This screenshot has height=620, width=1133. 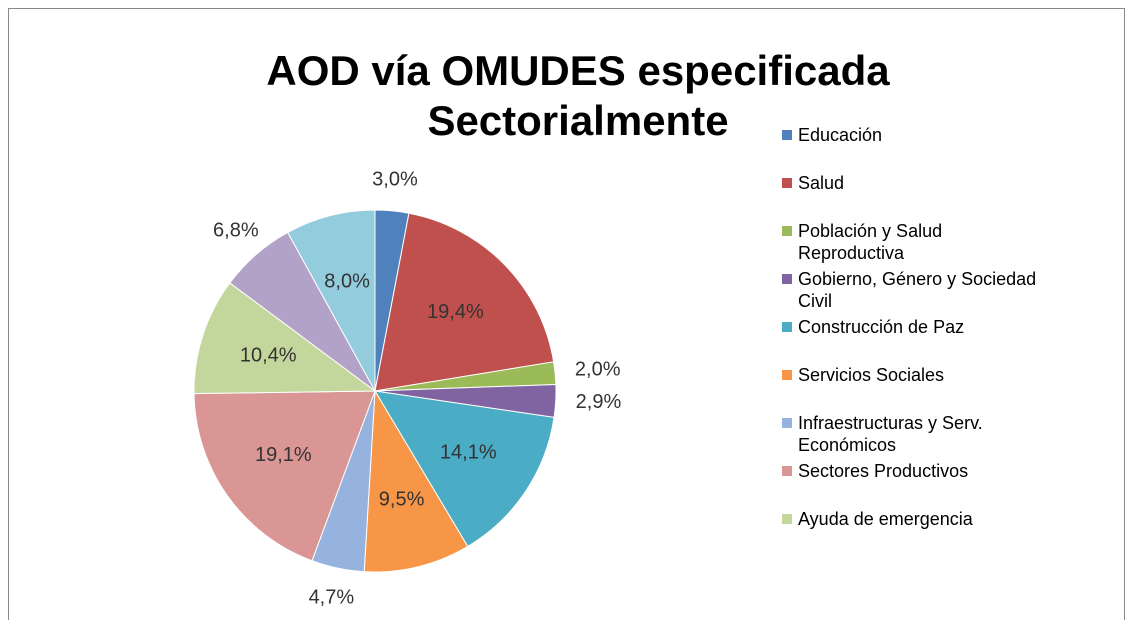 What do you see at coordinates (821, 183) in the screenshot?
I see `legend-label: Salud` at bounding box center [821, 183].